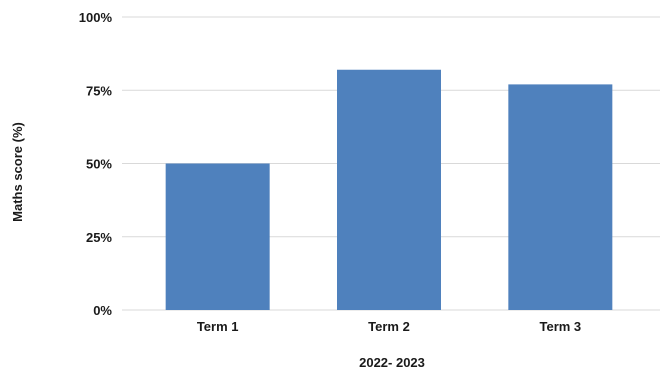 The height and width of the screenshot is (371, 660). I want to click on x-axis-ticks: Term 1 Term 2 Term 3, so click(389, 326).